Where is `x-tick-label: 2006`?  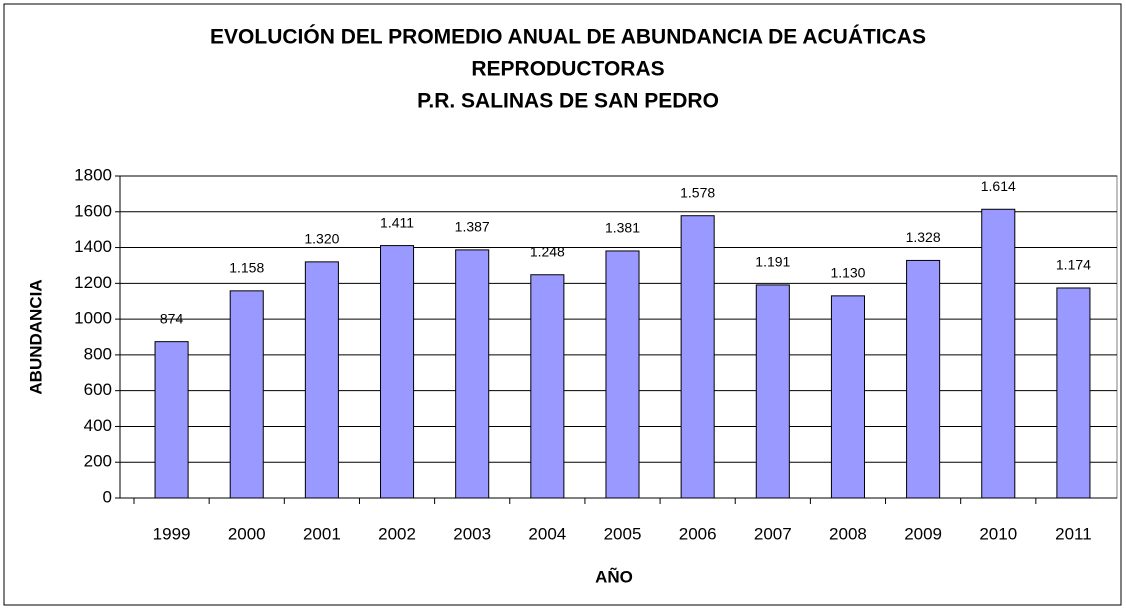
x-tick-label: 2006 is located at coordinates (698, 533).